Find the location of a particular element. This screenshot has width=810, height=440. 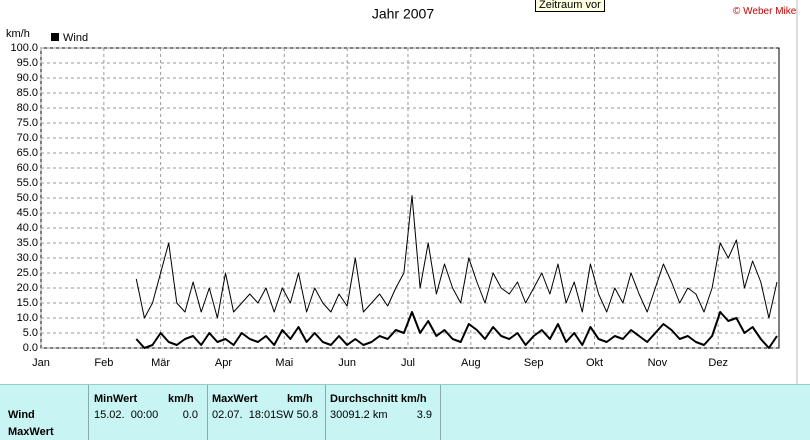

x-tick-label: Jun is located at coordinates (347, 363).